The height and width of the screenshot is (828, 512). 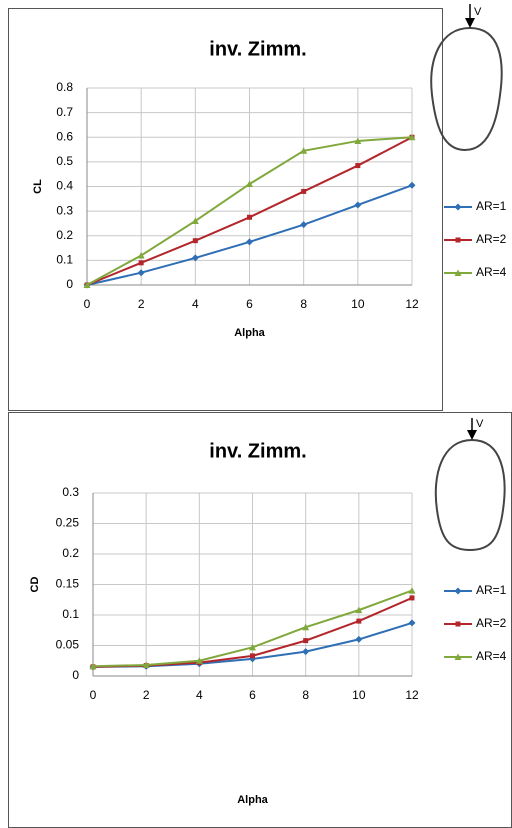 What do you see at coordinates (64, 87) in the screenshot?
I see `y-tick-label: 0.8` at bounding box center [64, 87].